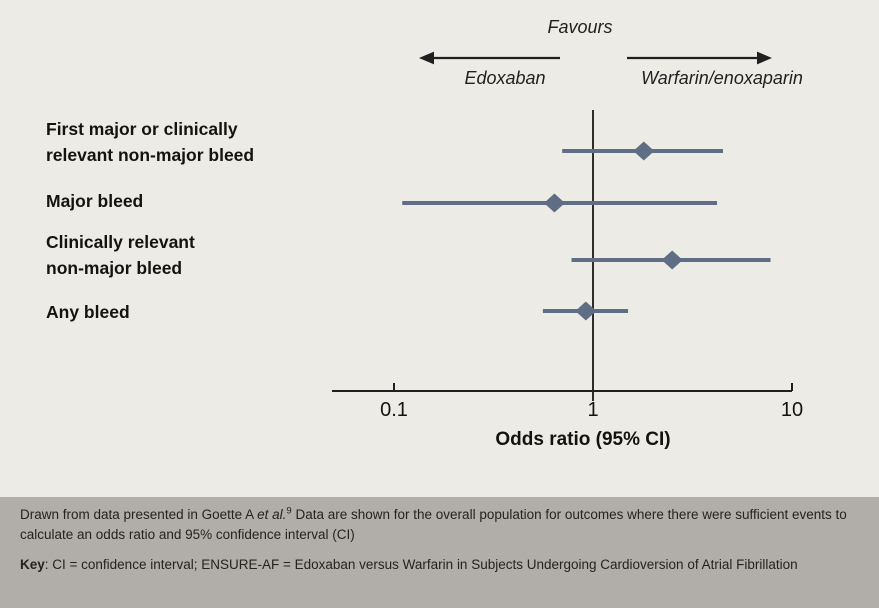  Describe the element at coordinates (114, 268) in the screenshot. I see `outcome-label-line: non-major bleed` at that location.